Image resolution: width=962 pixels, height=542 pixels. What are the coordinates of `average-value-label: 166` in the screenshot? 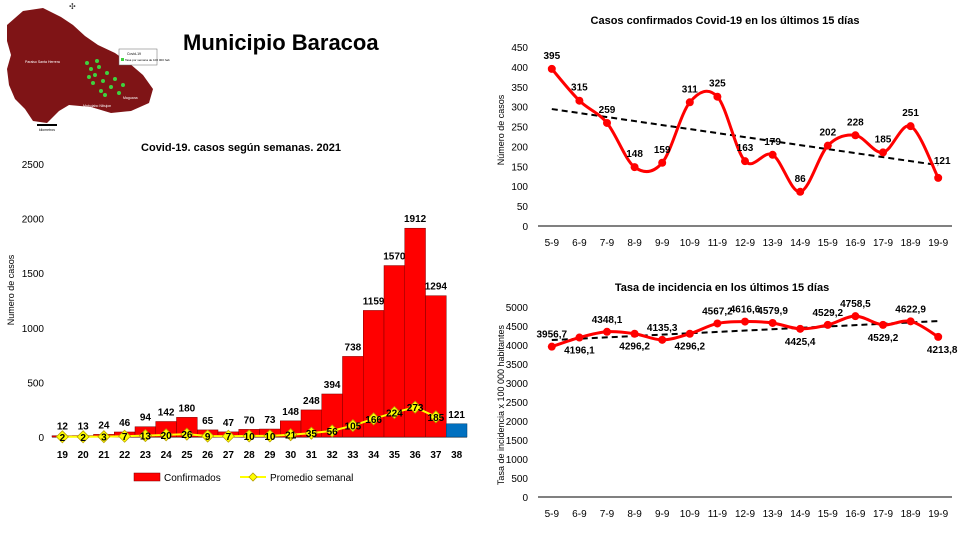 It's located at (373, 420).